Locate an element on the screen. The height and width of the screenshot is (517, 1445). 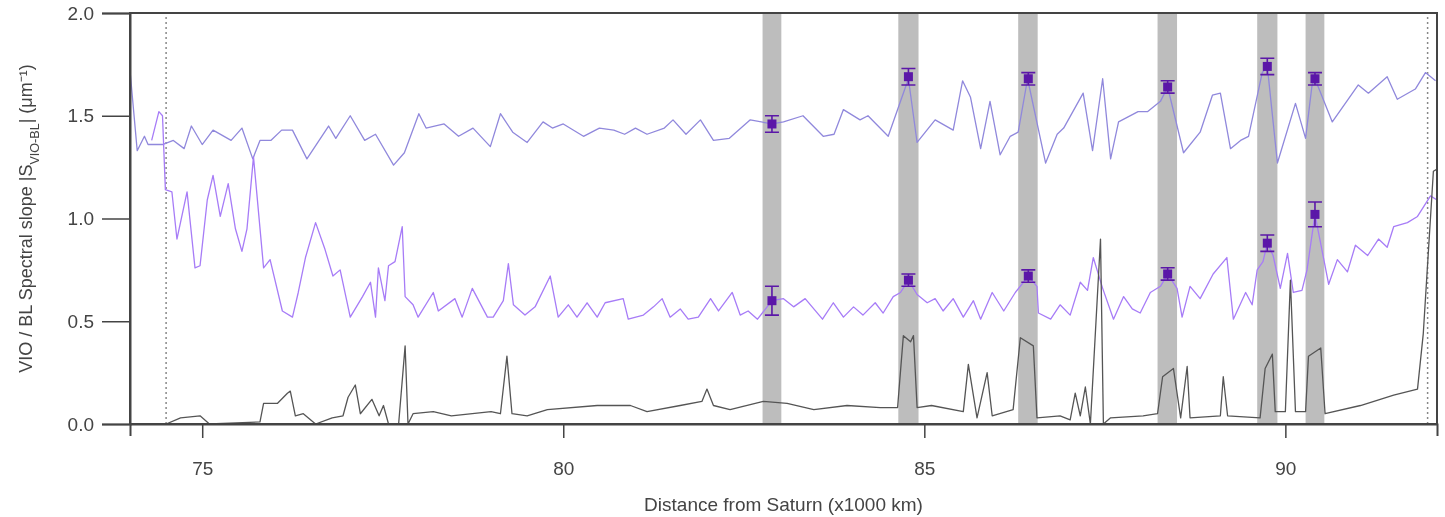
y-tick-label: 1.0 is located at coordinates (80, 219).